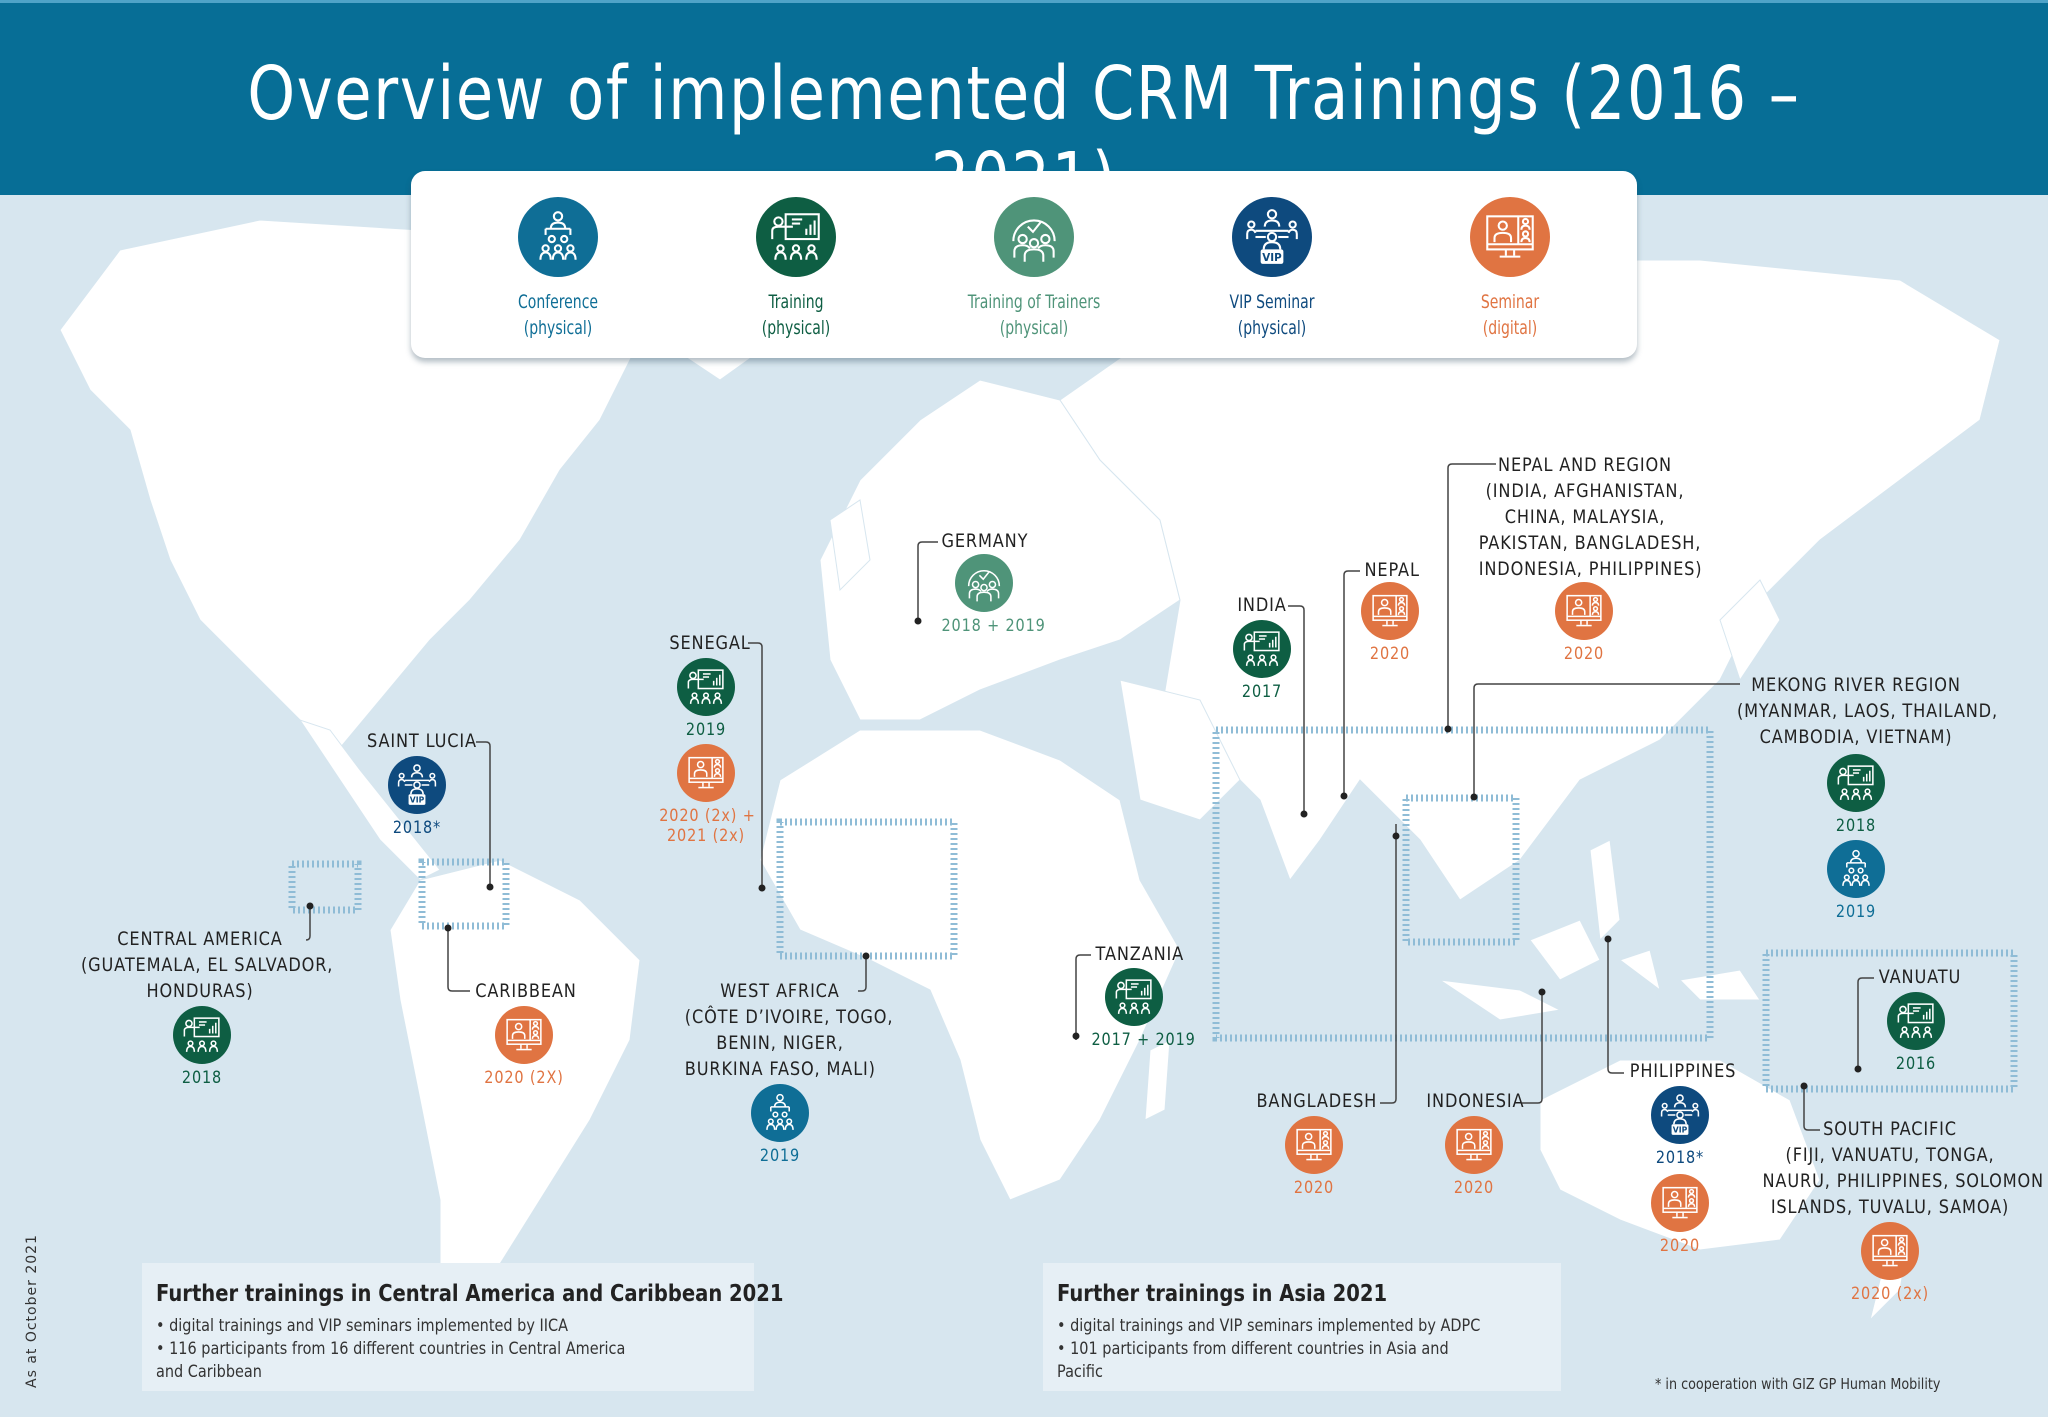 This screenshot has width=2048, height=1417. I want to click on marker-bangladesh-seminar: 2020, so click(1314, 1157).